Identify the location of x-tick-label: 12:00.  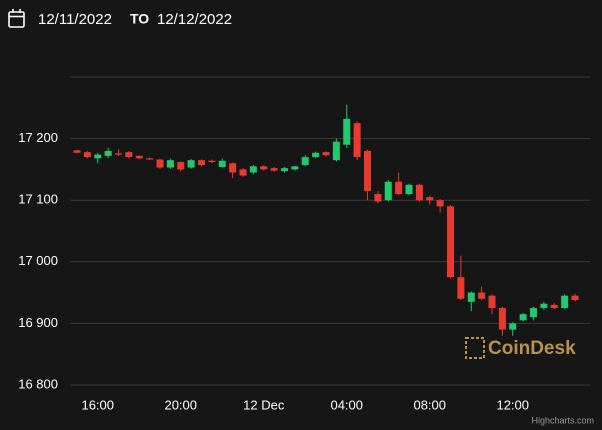
(512, 404).